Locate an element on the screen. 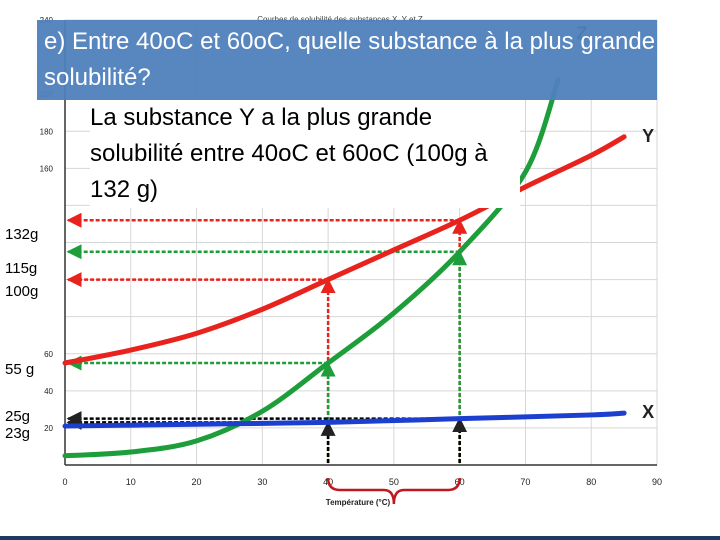 This screenshot has width=720, height=540. temperature-range-brace is located at coordinates (393, 491).